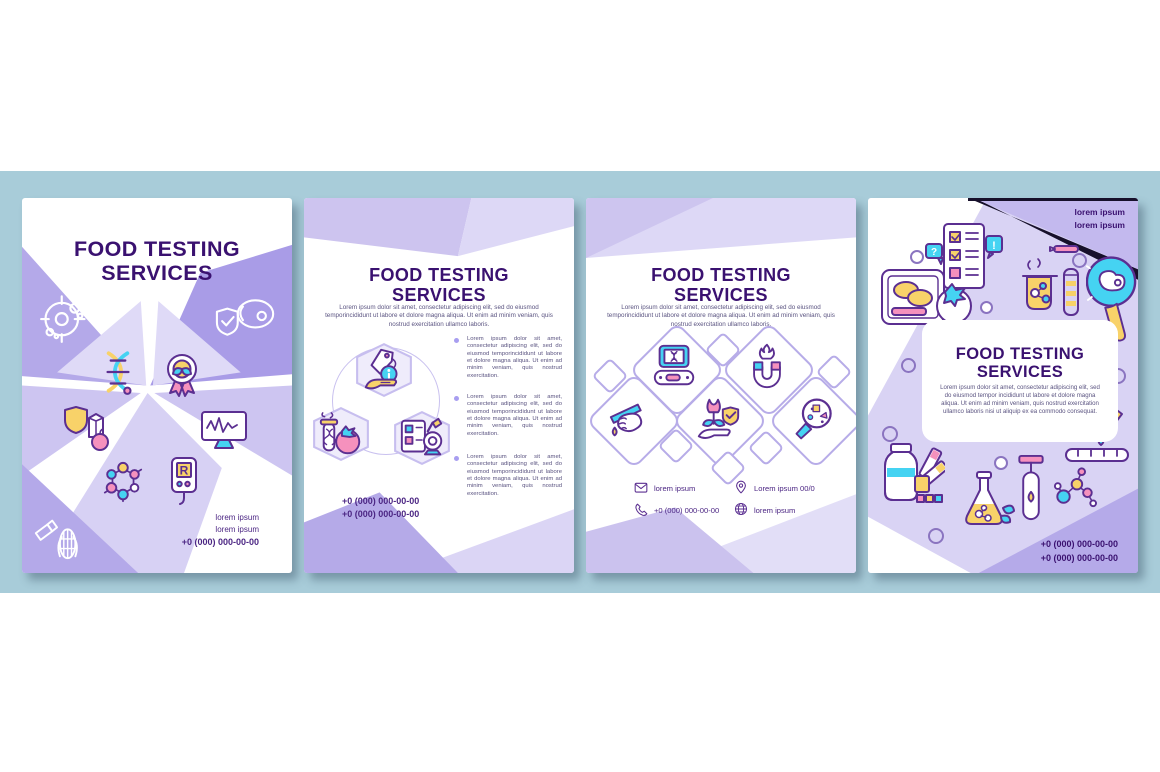  What do you see at coordinates (641, 487) in the screenshot?
I see `envelope-icon` at bounding box center [641, 487].